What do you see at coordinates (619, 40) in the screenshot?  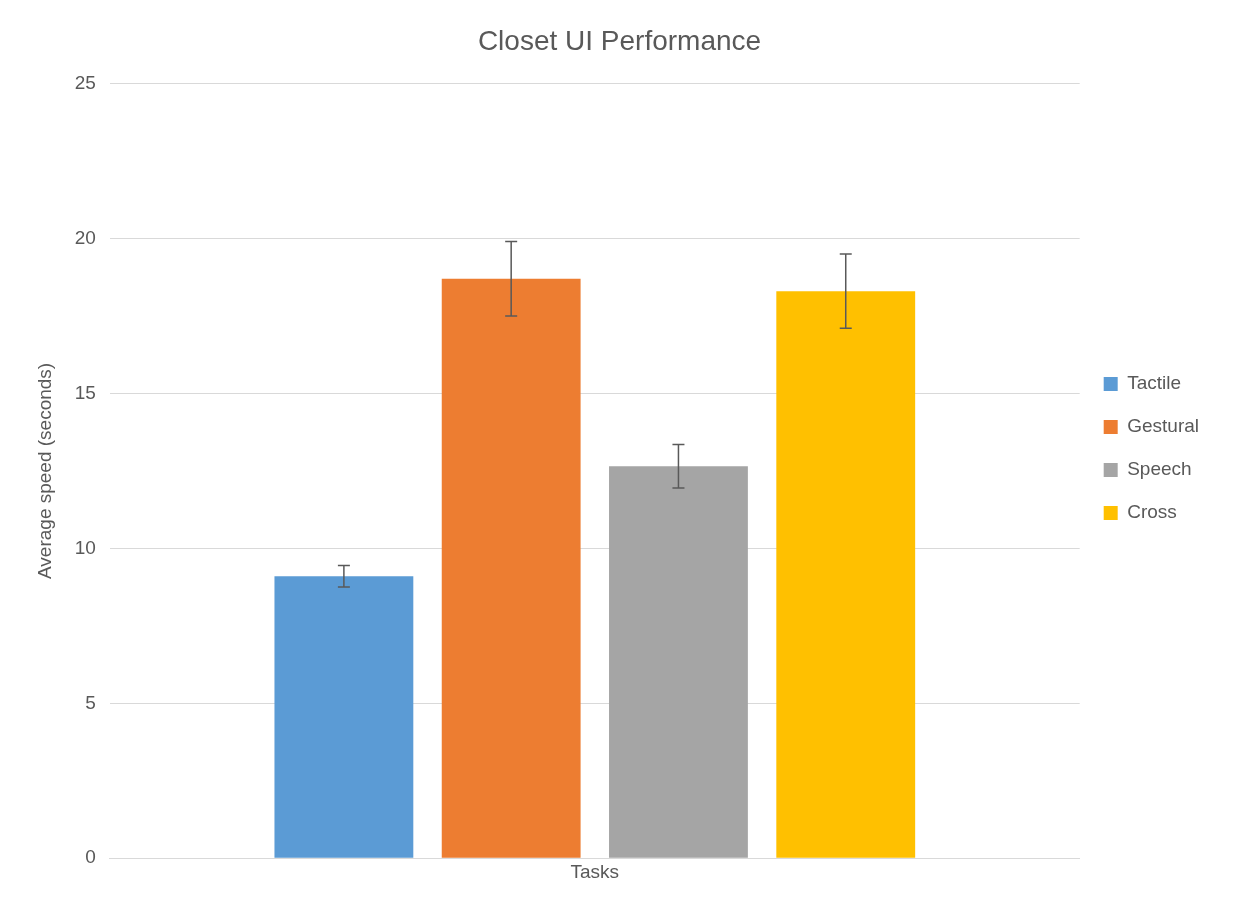 I see `chart-title: Closet UI Performance` at bounding box center [619, 40].